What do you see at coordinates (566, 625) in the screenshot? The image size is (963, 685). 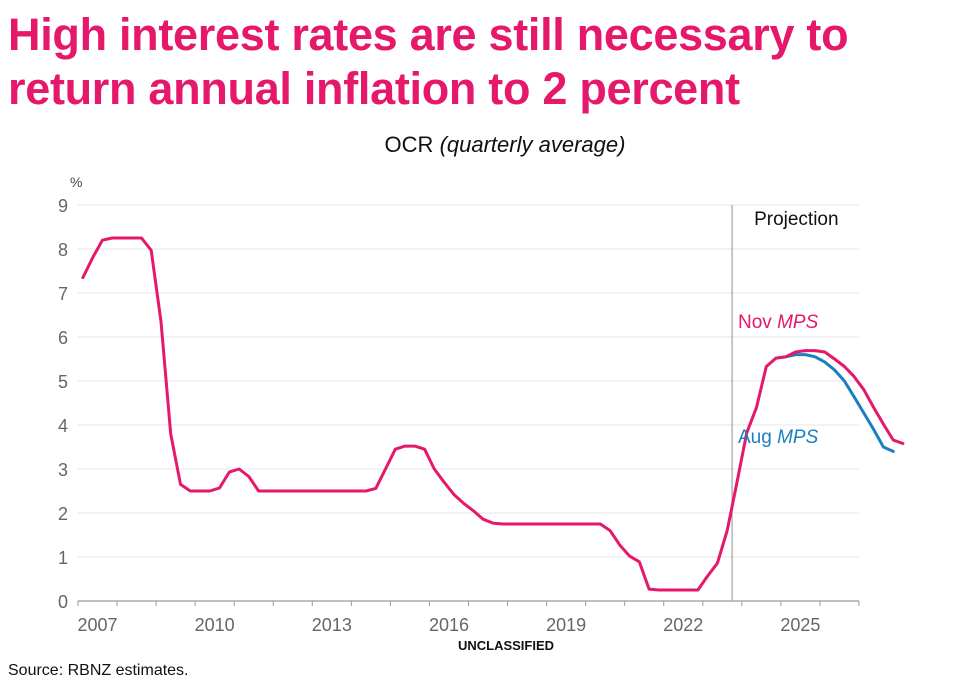 I see `x-tick-label: 2019` at bounding box center [566, 625].